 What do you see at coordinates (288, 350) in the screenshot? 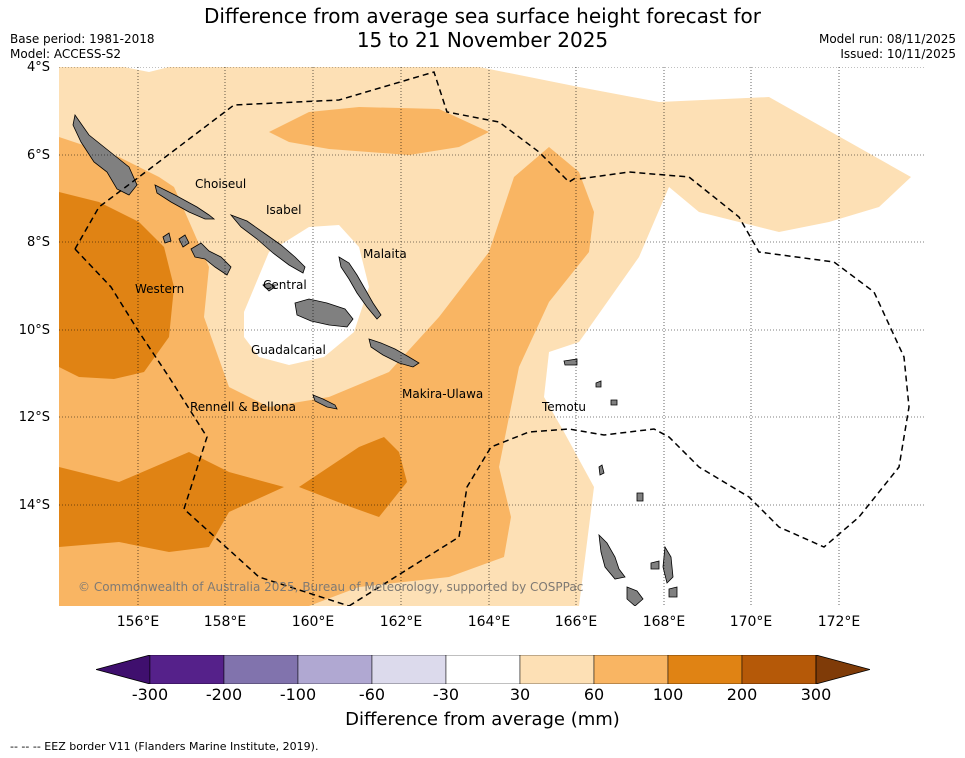
I see `place-label-guadalcanal: Guadalcanal` at bounding box center [288, 350].